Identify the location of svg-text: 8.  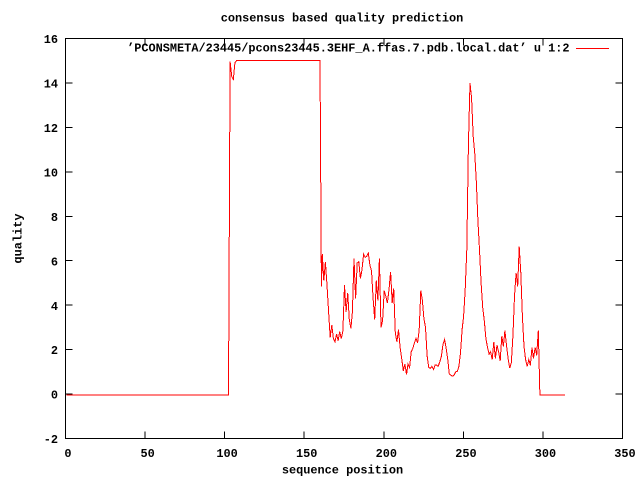
(54, 218).